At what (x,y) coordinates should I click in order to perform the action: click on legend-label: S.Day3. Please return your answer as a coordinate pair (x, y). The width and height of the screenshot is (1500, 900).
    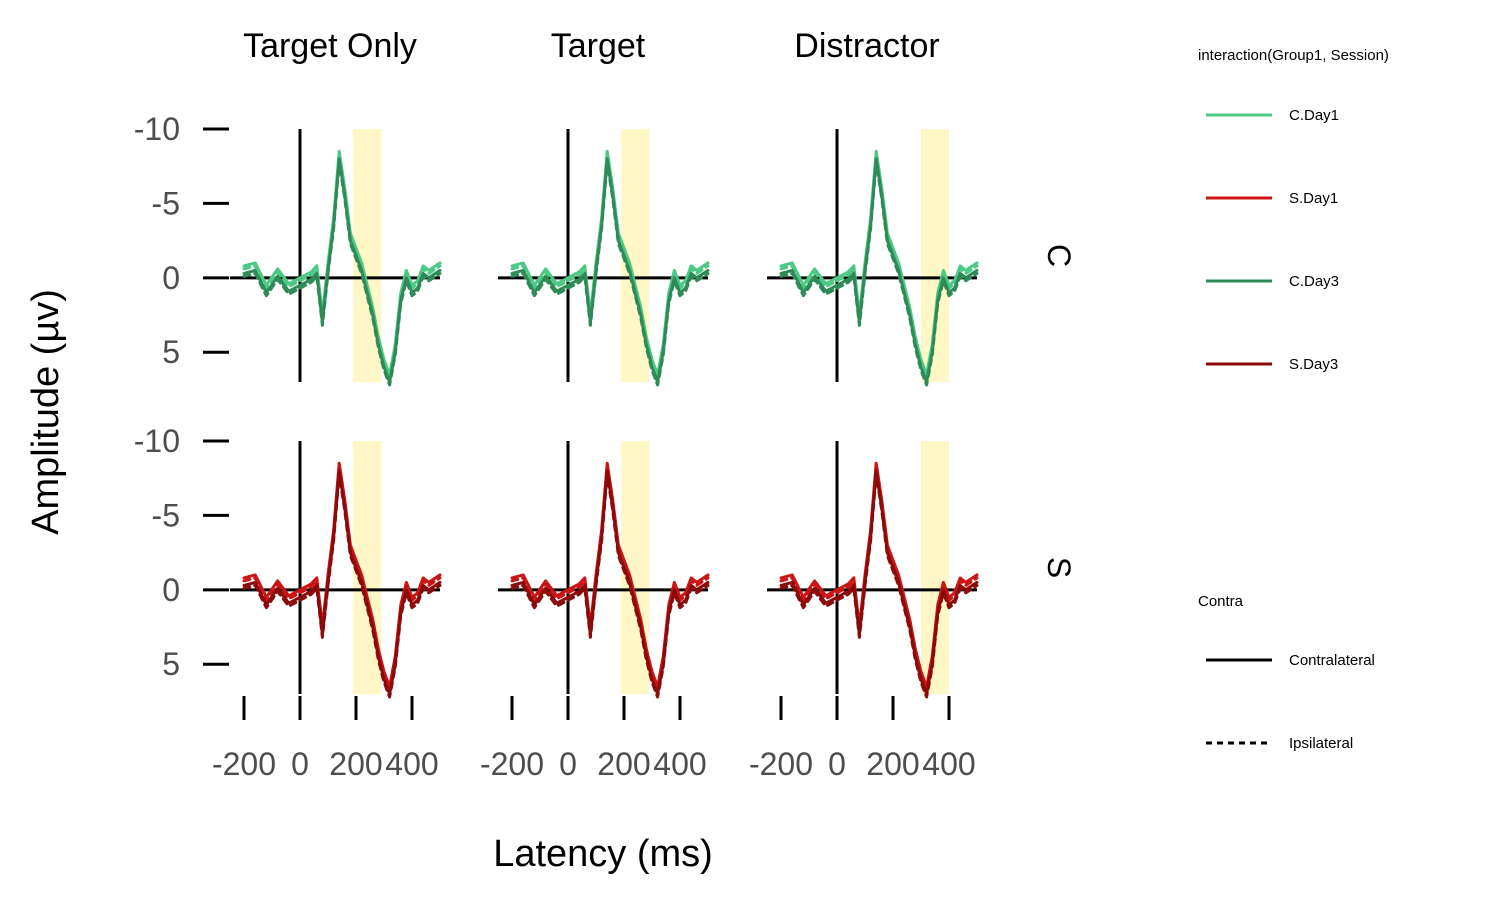
    Looking at the image, I should click on (1313, 364).